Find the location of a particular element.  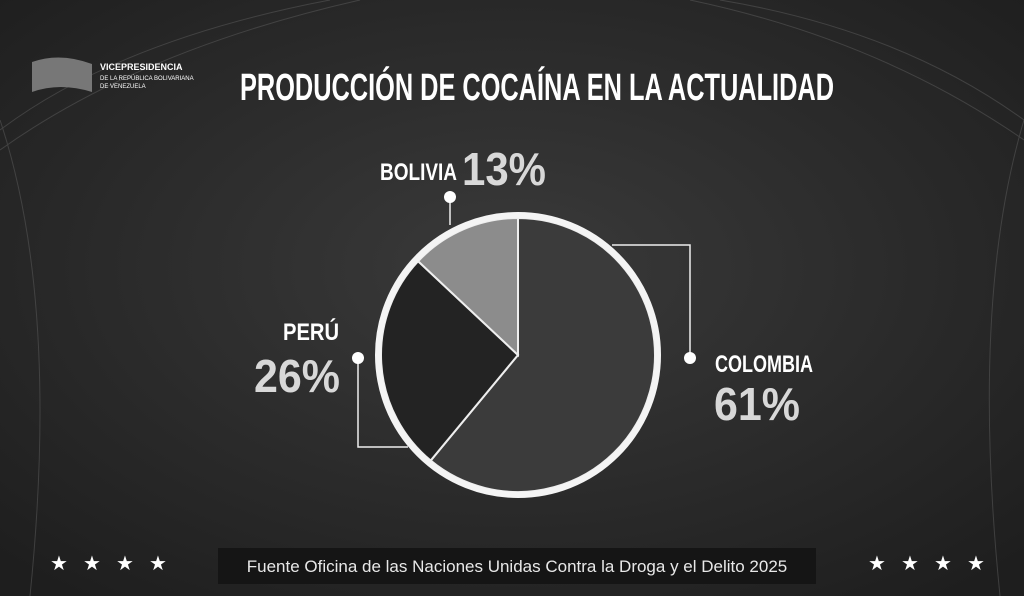

logo-text: DE VENEZUELA is located at coordinates (123, 87).